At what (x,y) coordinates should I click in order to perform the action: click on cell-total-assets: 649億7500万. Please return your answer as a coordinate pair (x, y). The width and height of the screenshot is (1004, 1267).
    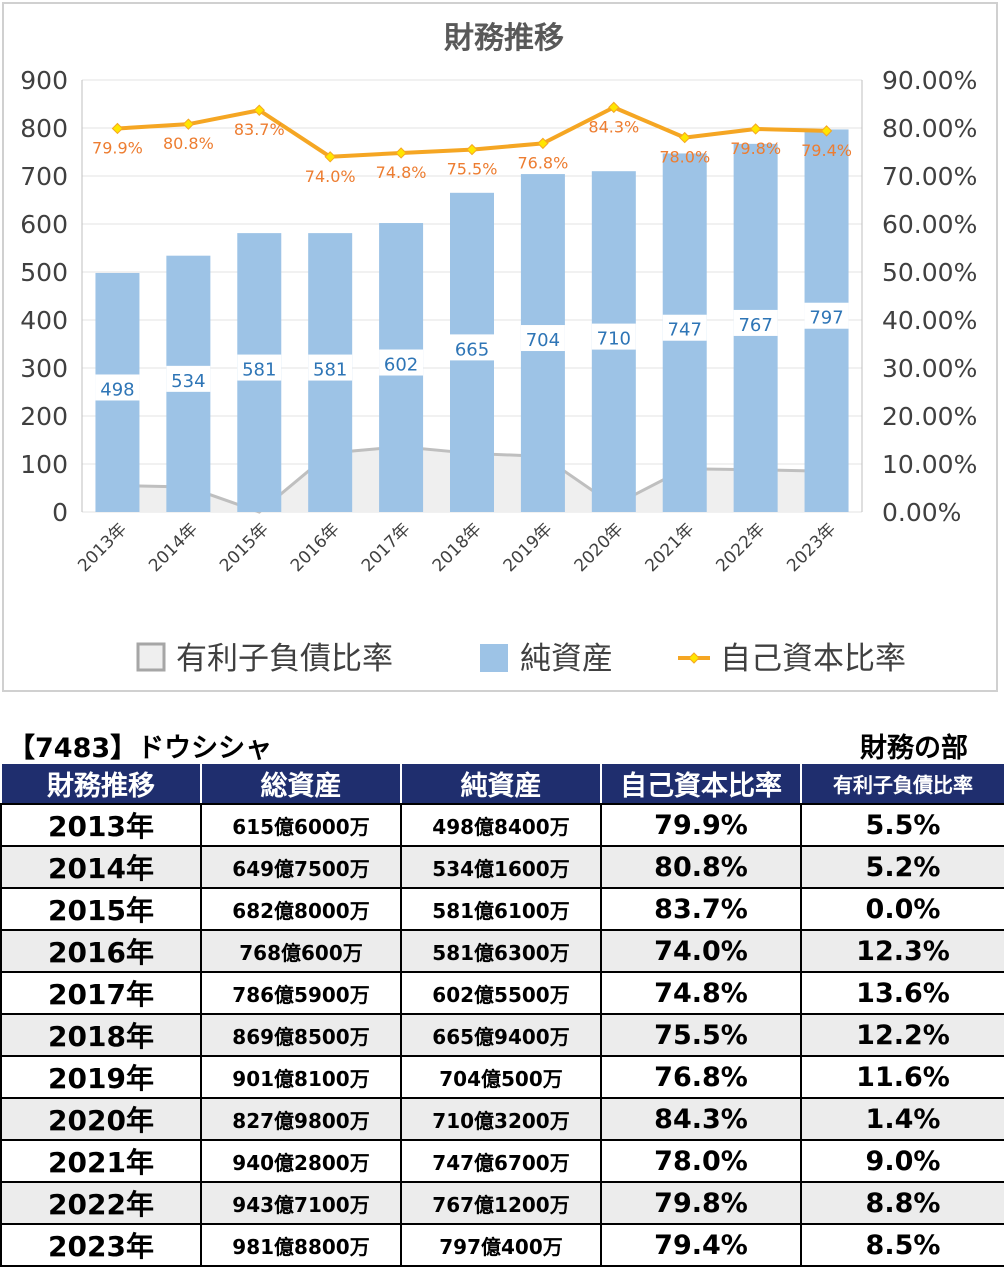
    Looking at the image, I should click on (301, 867).